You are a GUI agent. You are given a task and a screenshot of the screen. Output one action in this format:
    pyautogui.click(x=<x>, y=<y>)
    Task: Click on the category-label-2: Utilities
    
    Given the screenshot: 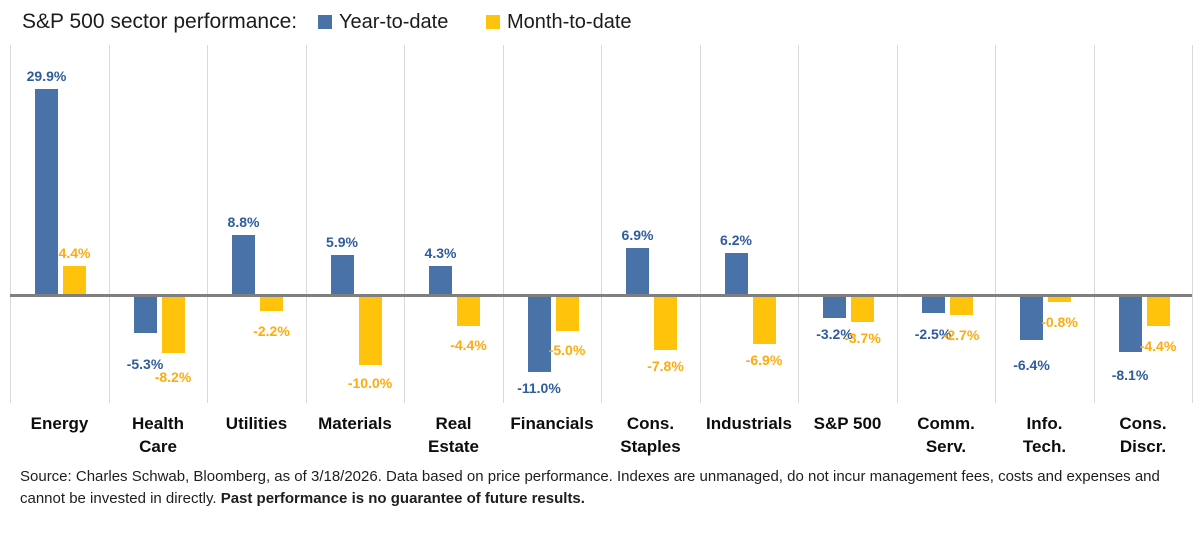 What is the action you would take?
    pyautogui.click(x=256, y=423)
    